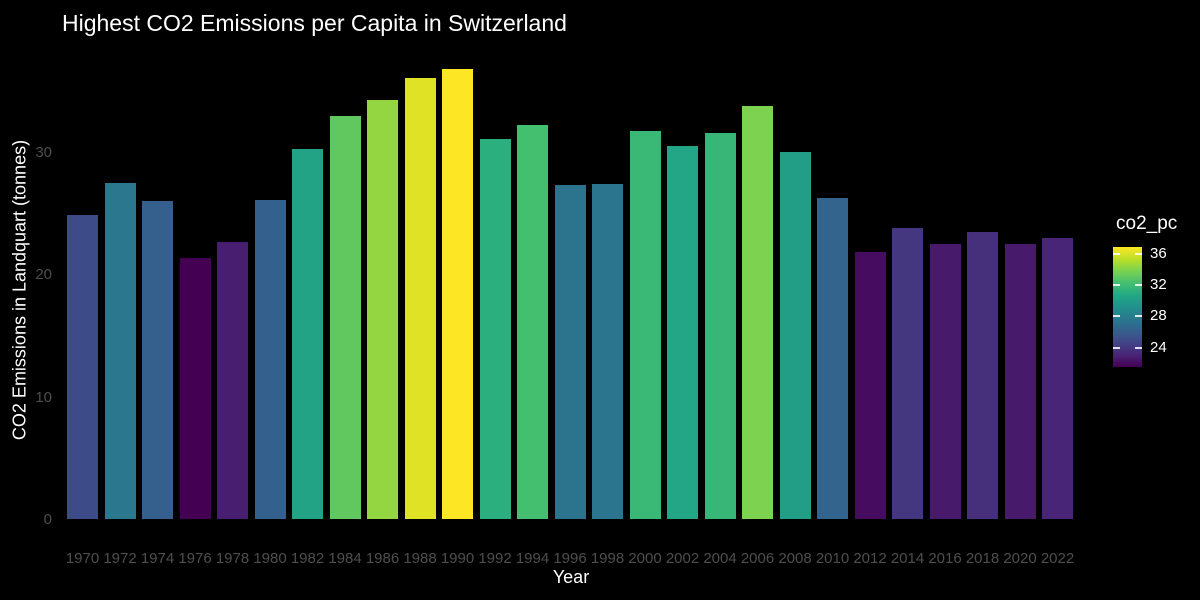 This screenshot has height=600, width=1200. What do you see at coordinates (382, 309) in the screenshot?
I see `bar-1986` at bounding box center [382, 309].